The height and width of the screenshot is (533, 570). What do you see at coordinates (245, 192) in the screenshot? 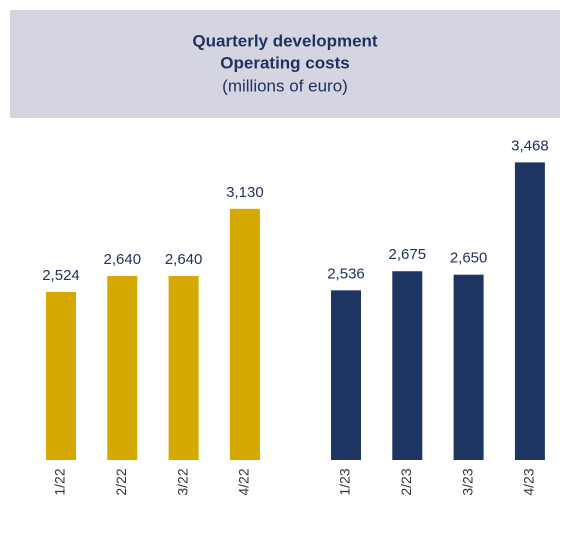
I see `value-label: 3,130` at bounding box center [245, 192].